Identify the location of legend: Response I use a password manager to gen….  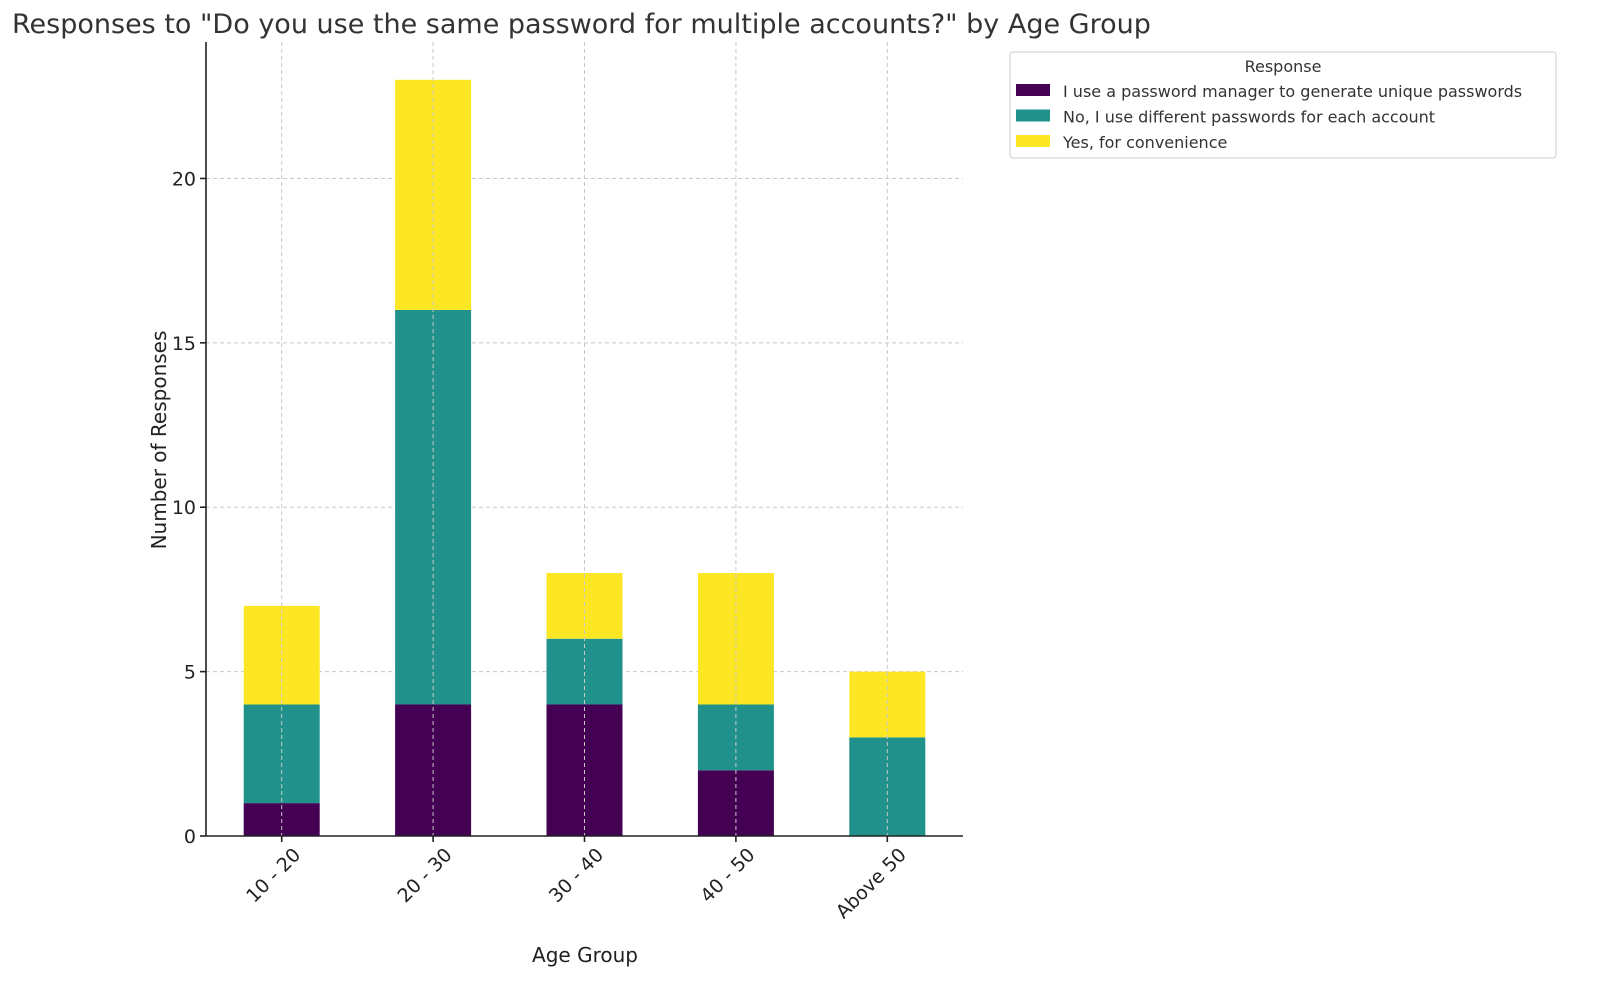
(1283, 105).